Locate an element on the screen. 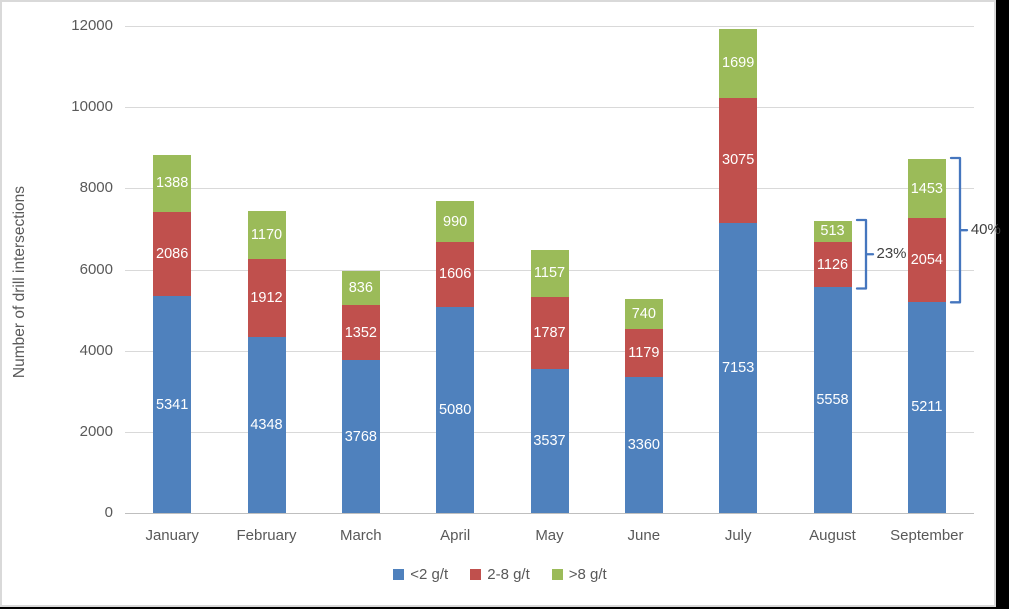 Image resolution: width=1009 pixels, height=609 pixels. bar-segment-28gt: 1787 is located at coordinates (549, 333).